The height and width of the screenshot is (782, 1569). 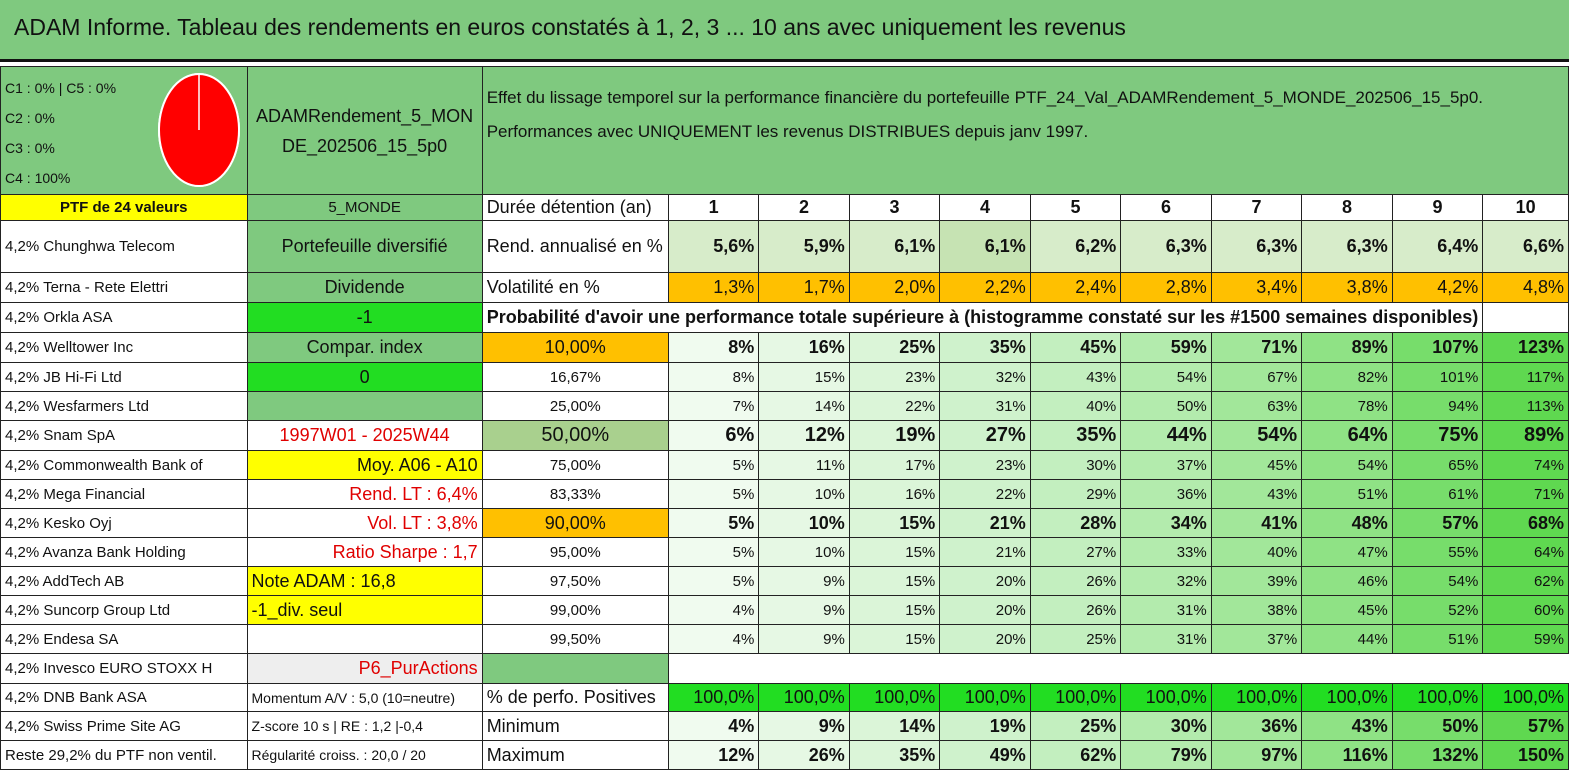 What do you see at coordinates (713, 639) in the screenshot?
I see `quantile-value: 4%` at bounding box center [713, 639].